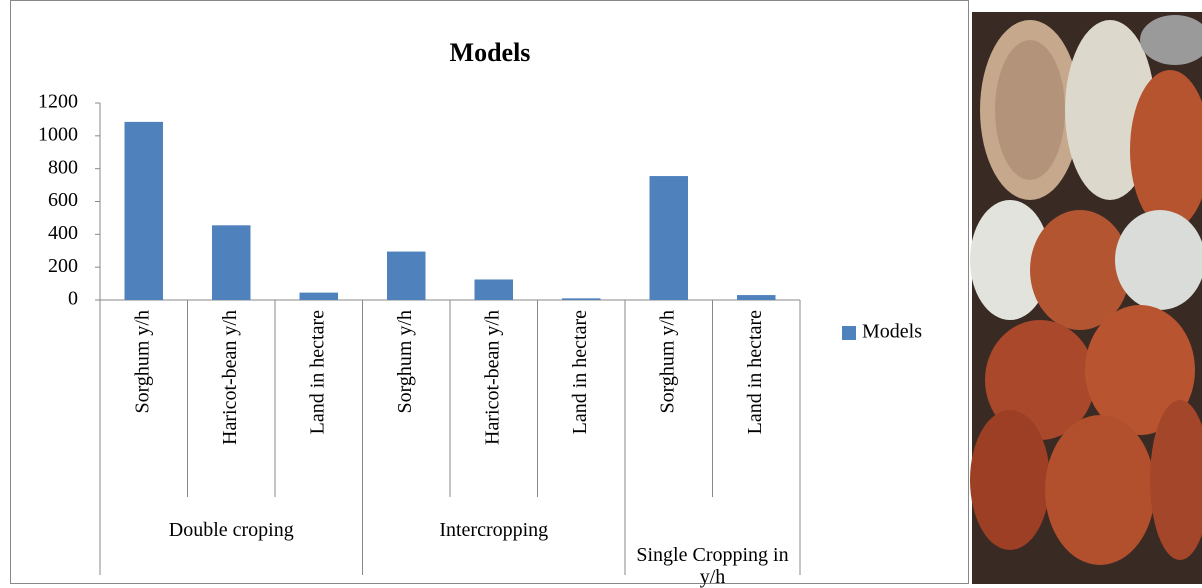 Image resolution: width=1202 pixels, height=588 pixels. What do you see at coordinates (63, 200) in the screenshot?
I see `y-tick-label: 600` at bounding box center [63, 200].